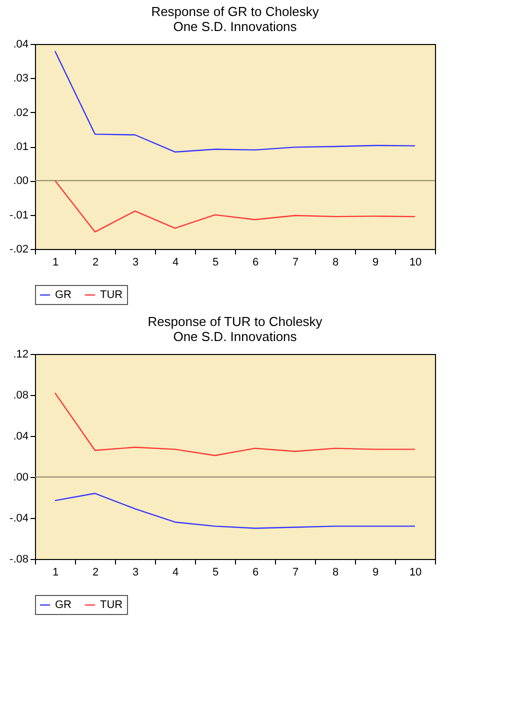  I want to click on y-tick-label: .03, so click(20, 78).